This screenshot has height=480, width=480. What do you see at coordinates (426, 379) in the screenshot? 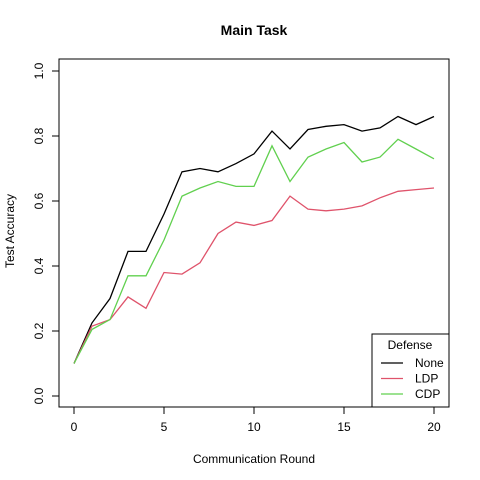
I see `legend-label-ldp: LDP` at bounding box center [426, 379].